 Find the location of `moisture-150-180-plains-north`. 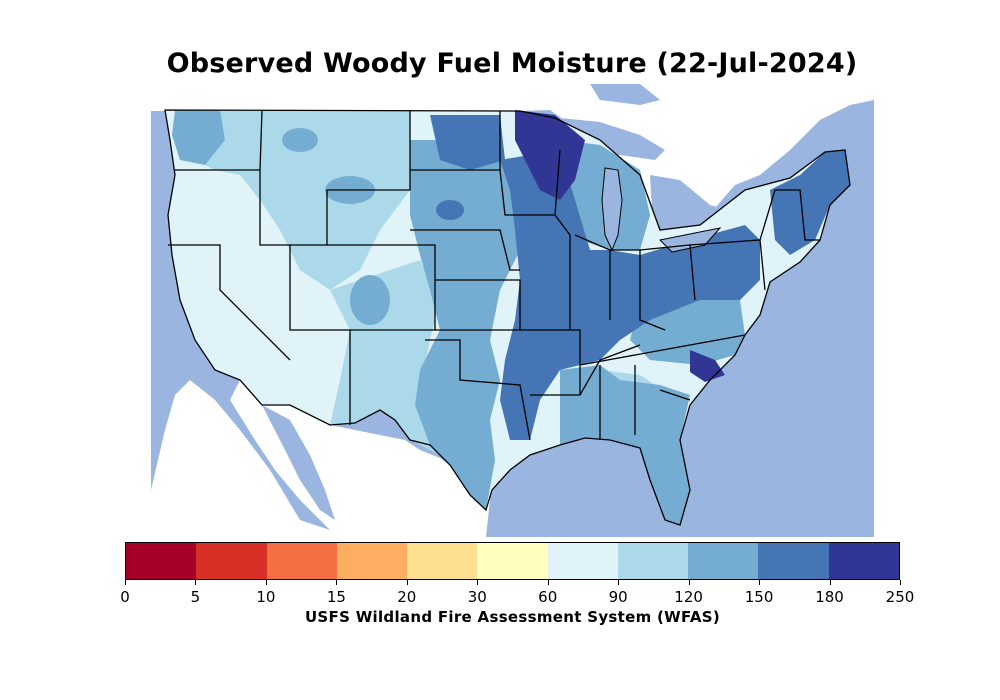

moisture-150-180-plains-north is located at coordinates (467, 142).